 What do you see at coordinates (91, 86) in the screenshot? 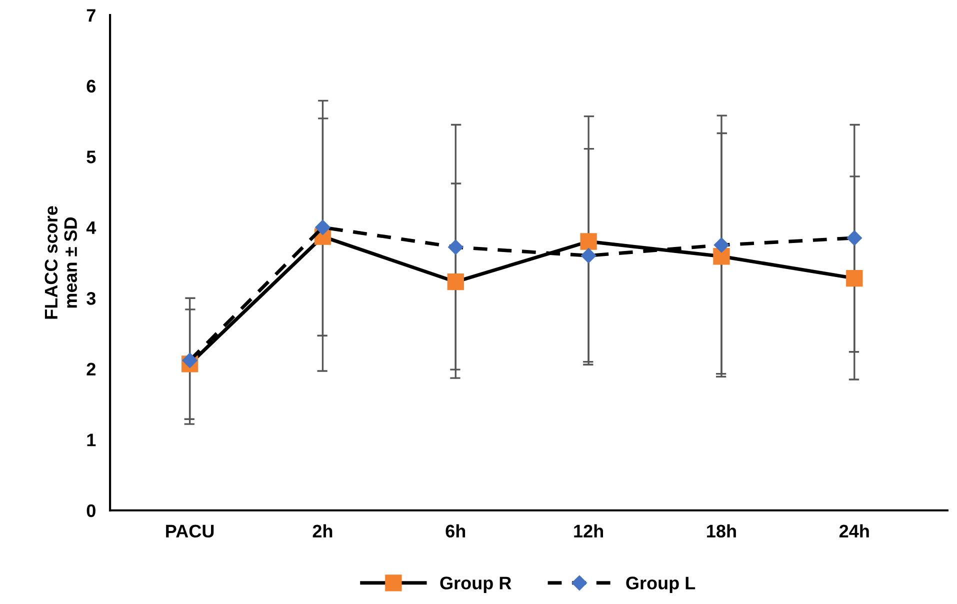
I see `y-tick-label: 6` at bounding box center [91, 86].